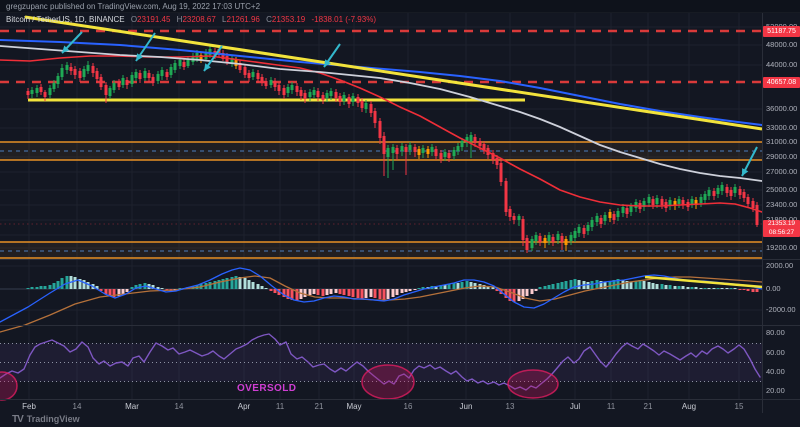 This screenshot has height=427, width=800. I want to click on price-tick-label: 27000.00, so click(782, 171).